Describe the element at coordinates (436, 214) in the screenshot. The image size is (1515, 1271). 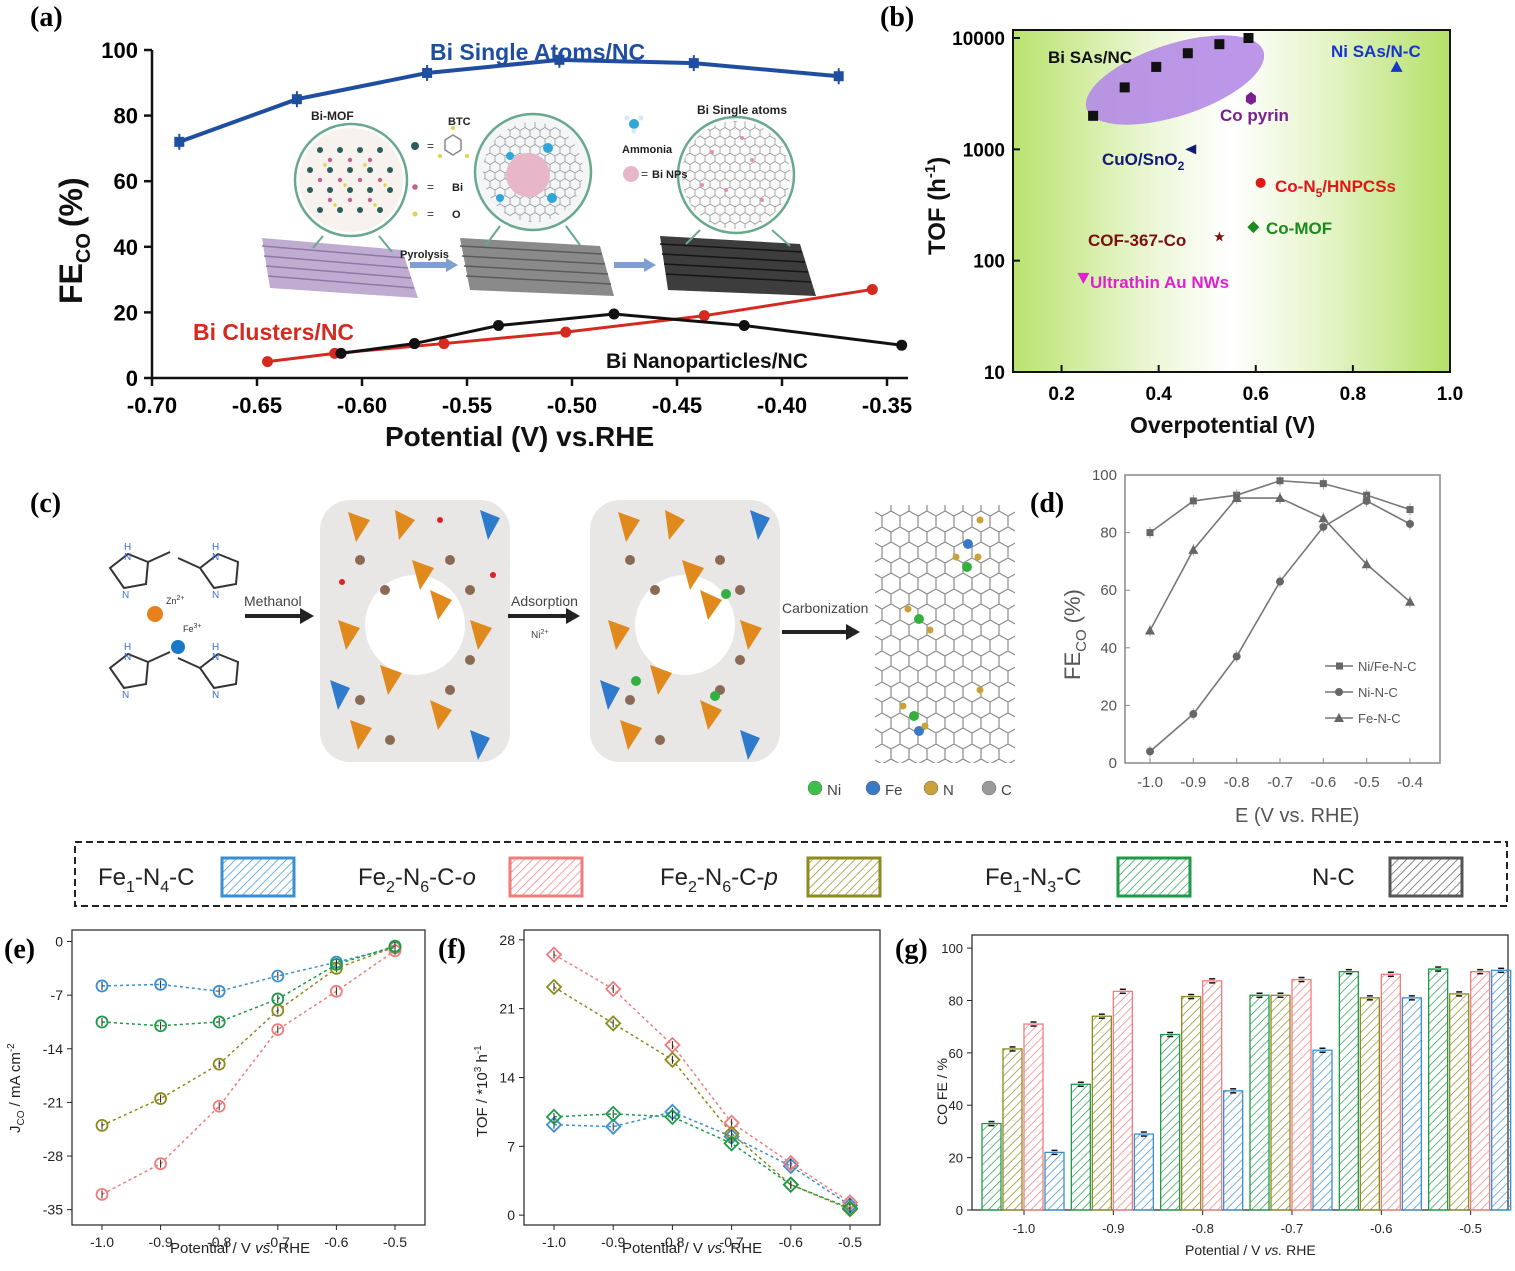
I see `legend-o: = O` at that location.